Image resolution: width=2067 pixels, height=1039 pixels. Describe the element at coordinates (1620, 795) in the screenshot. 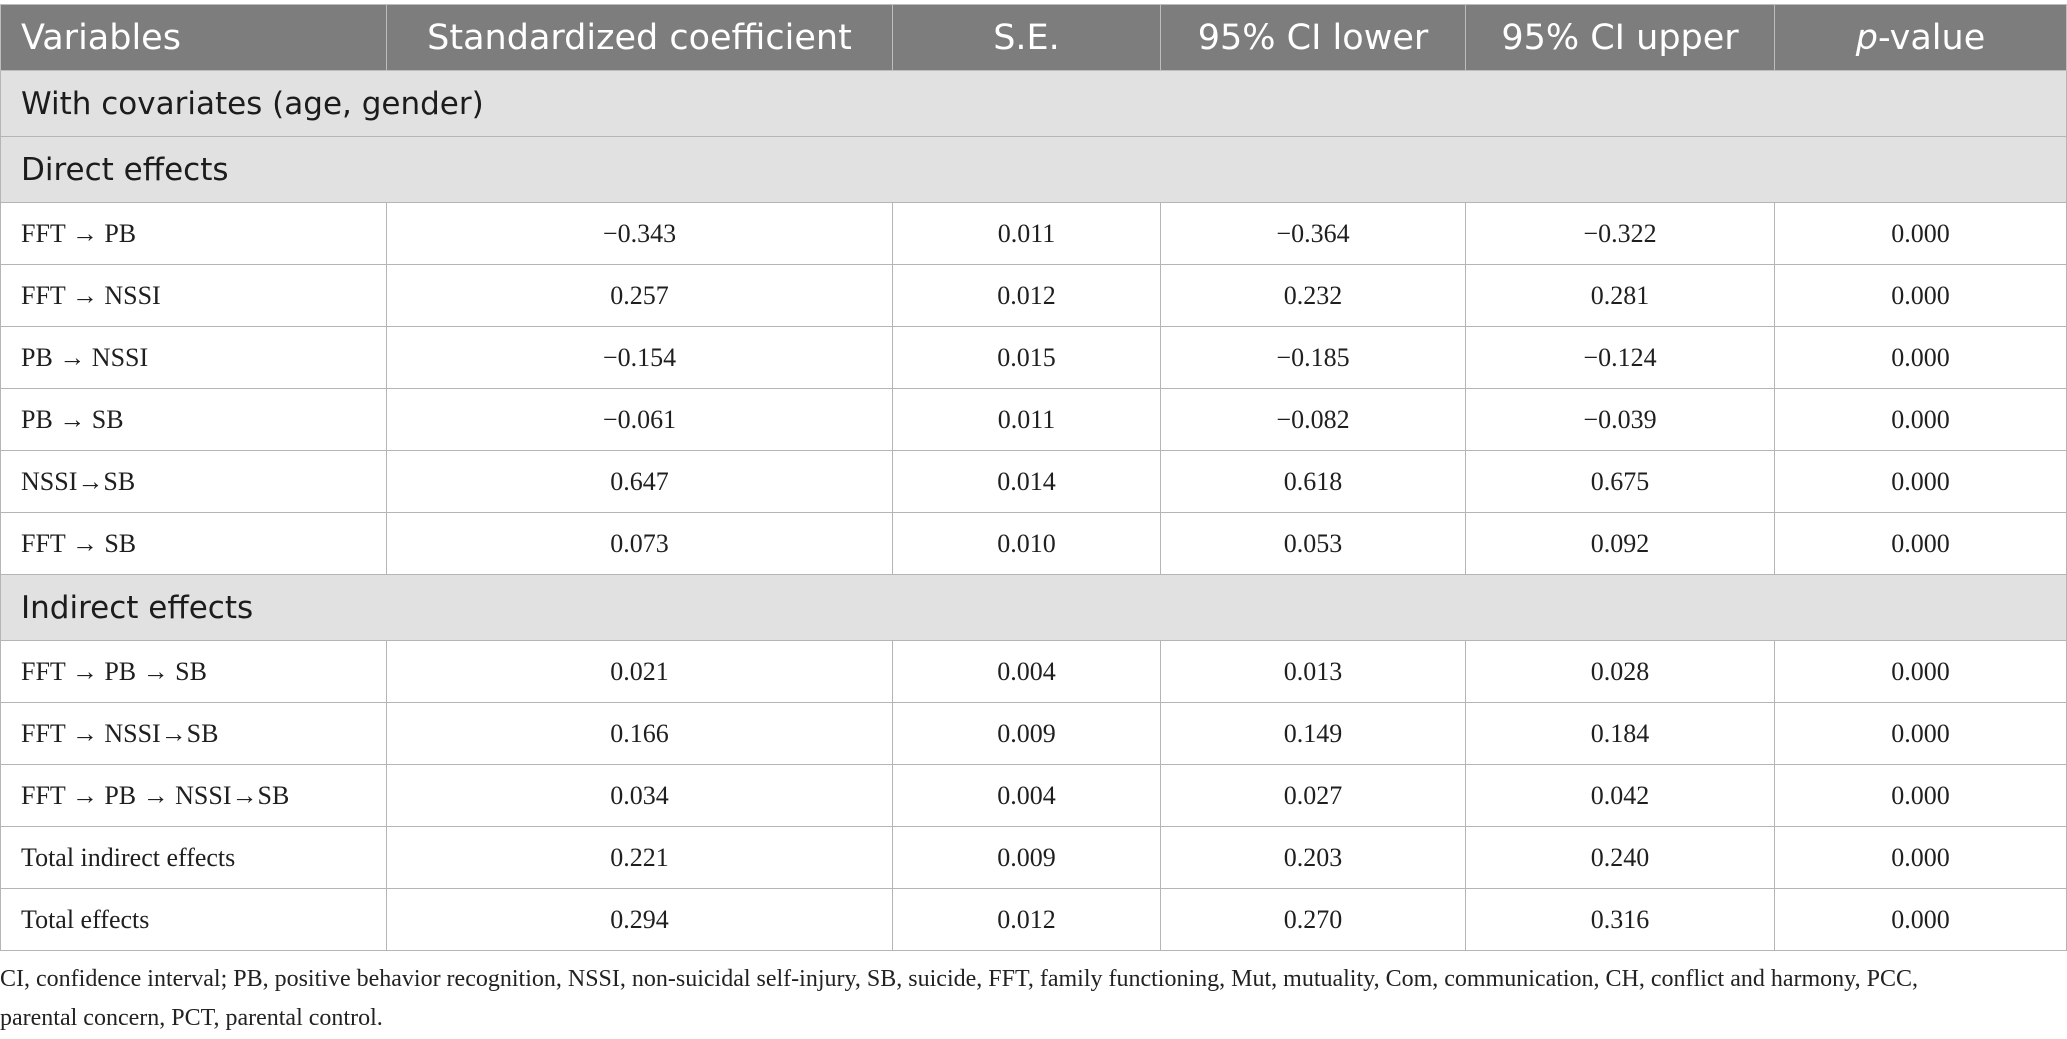

I see `cell-ci-upper: 0.042` at that location.